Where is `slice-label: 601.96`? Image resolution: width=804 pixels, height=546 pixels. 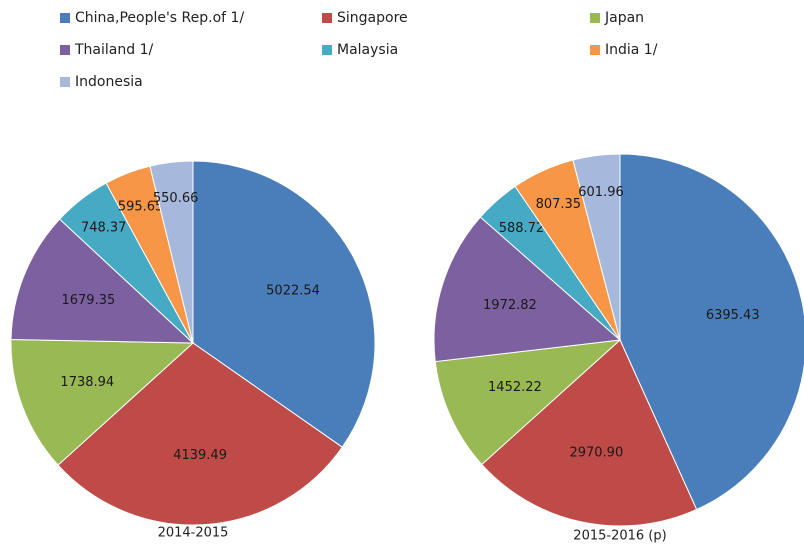
slice-label: 601.96 is located at coordinates (601, 192).